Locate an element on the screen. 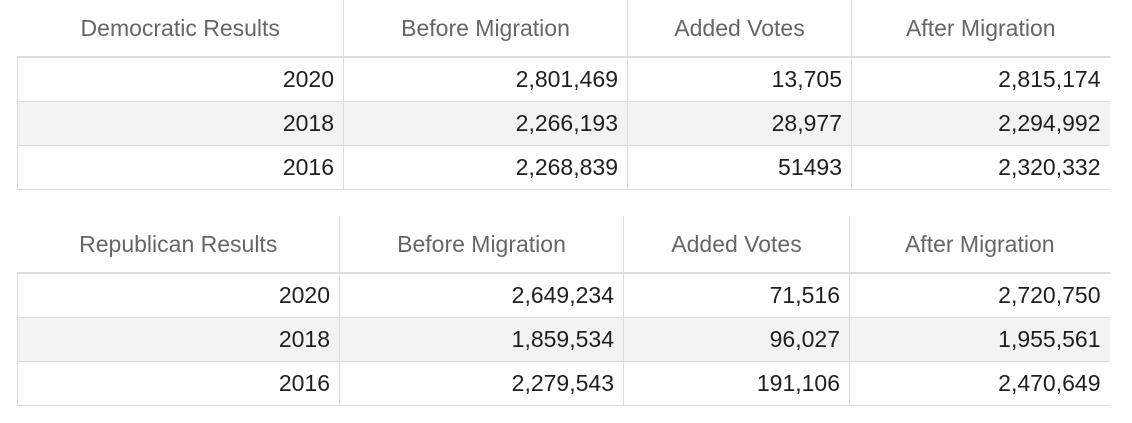 The height and width of the screenshot is (423, 1132). table-row: 2018 2,266,193 28,977 2,294,992 is located at coordinates (563, 123).